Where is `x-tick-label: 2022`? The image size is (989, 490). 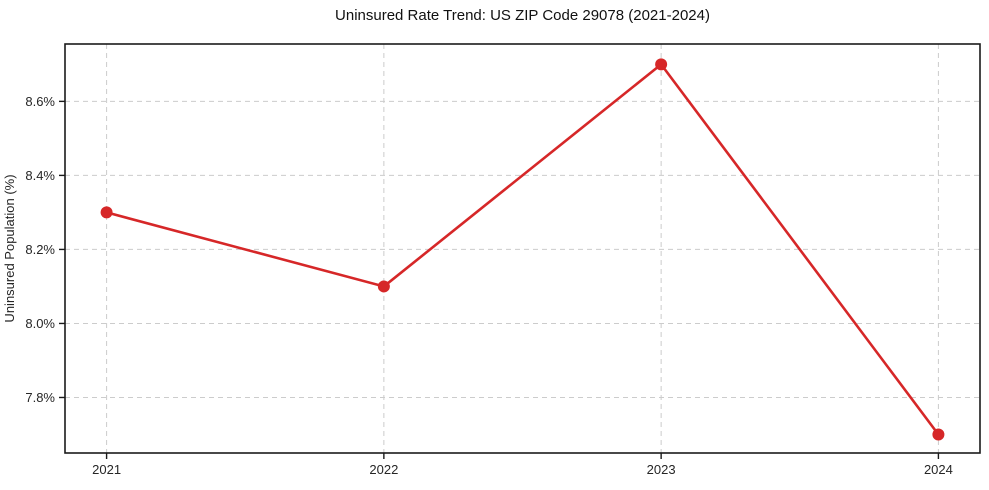
x-tick-label: 2022 is located at coordinates (383, 469).